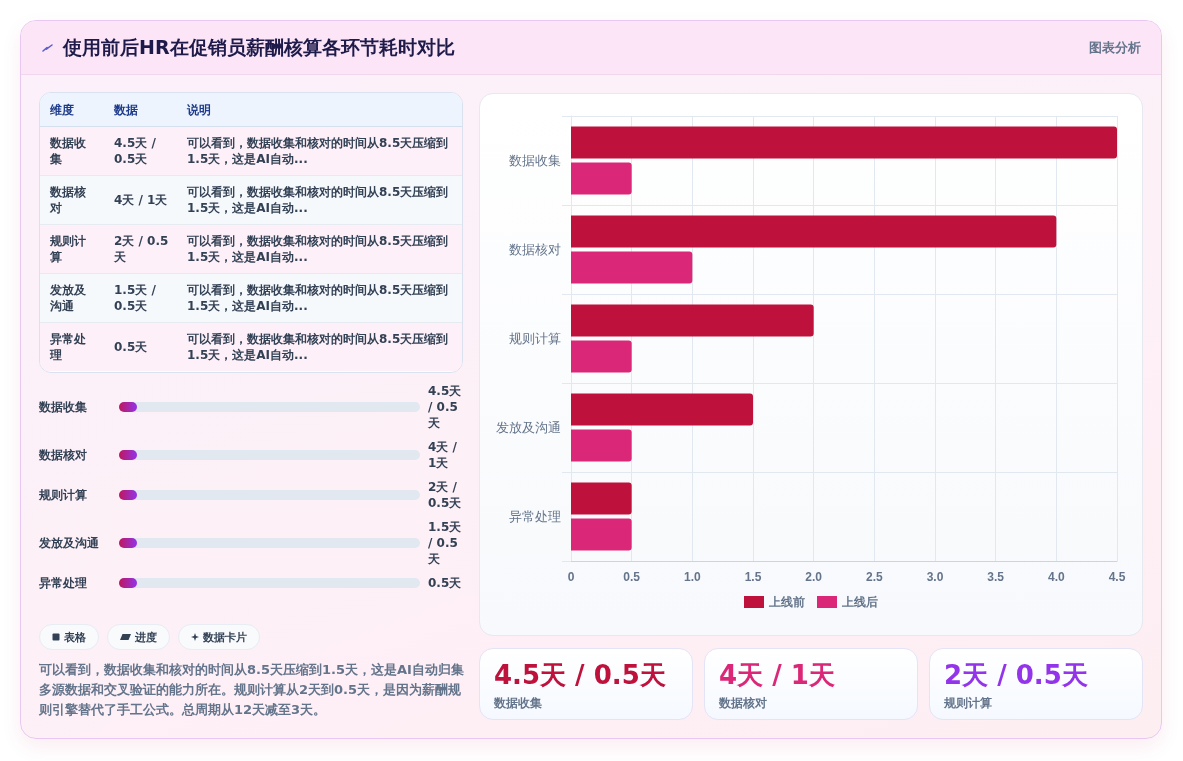 This screenshot has width=1183, height=761. I want to click on x-tick-label: 4.5, so click(1117, 577).